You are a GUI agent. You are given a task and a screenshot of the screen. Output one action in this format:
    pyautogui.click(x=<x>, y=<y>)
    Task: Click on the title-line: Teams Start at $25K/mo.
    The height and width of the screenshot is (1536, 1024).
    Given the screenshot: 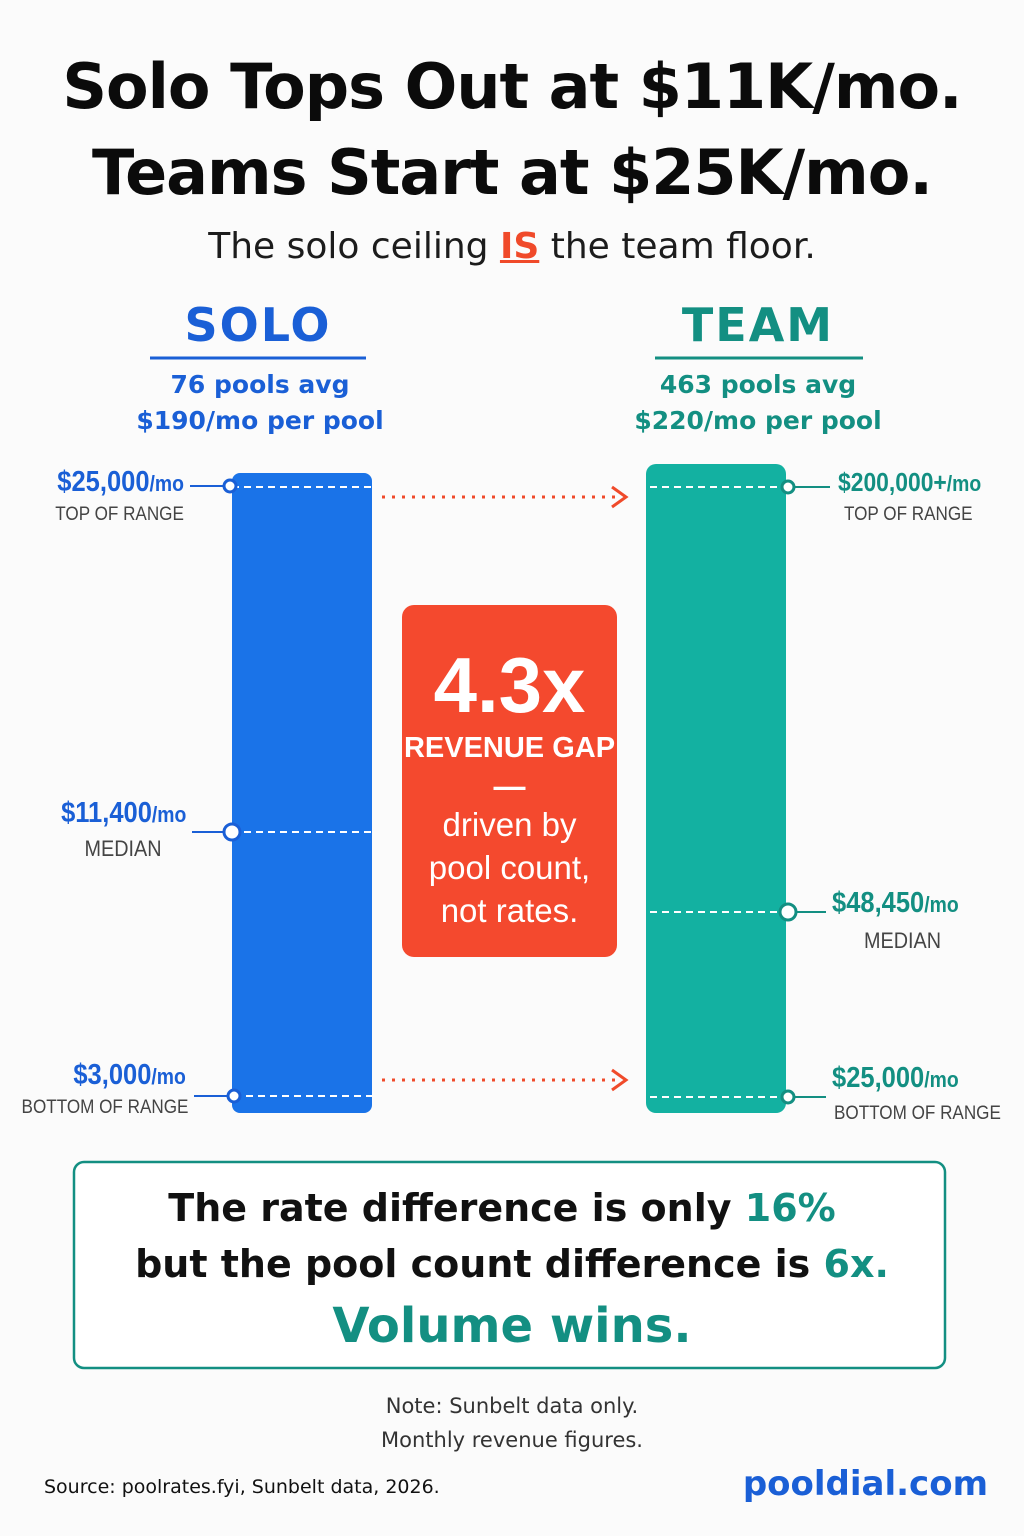 What is the action you would take?
    pyautogui.click(x=512, y=172)
    